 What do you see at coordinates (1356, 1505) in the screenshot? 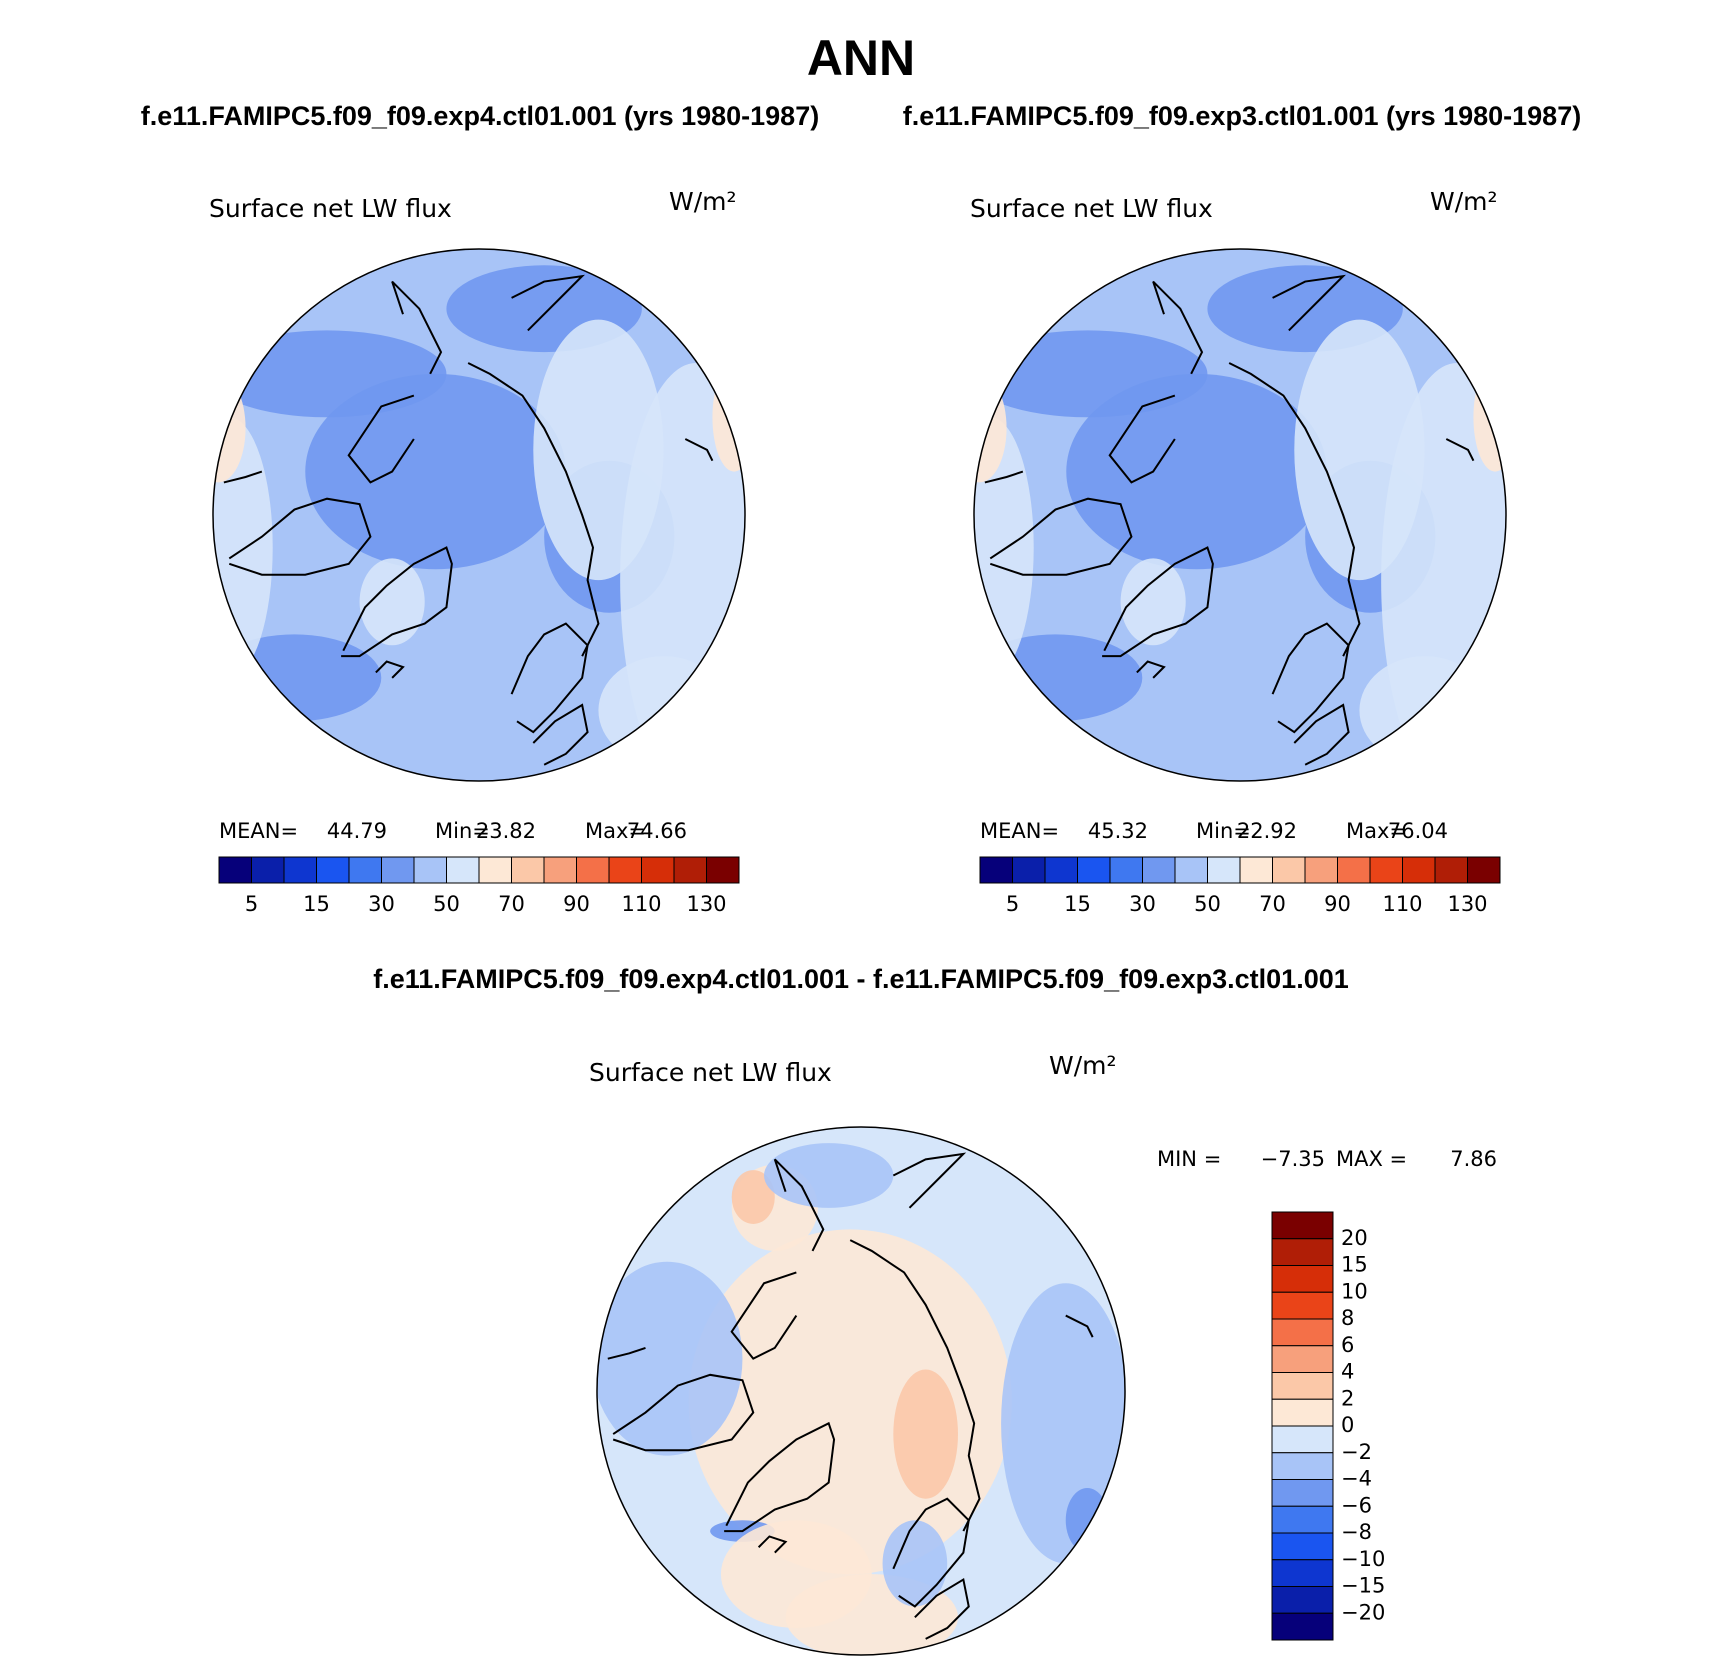
I see `colorbar-label: −6` at bounding box center [1356, 1505].